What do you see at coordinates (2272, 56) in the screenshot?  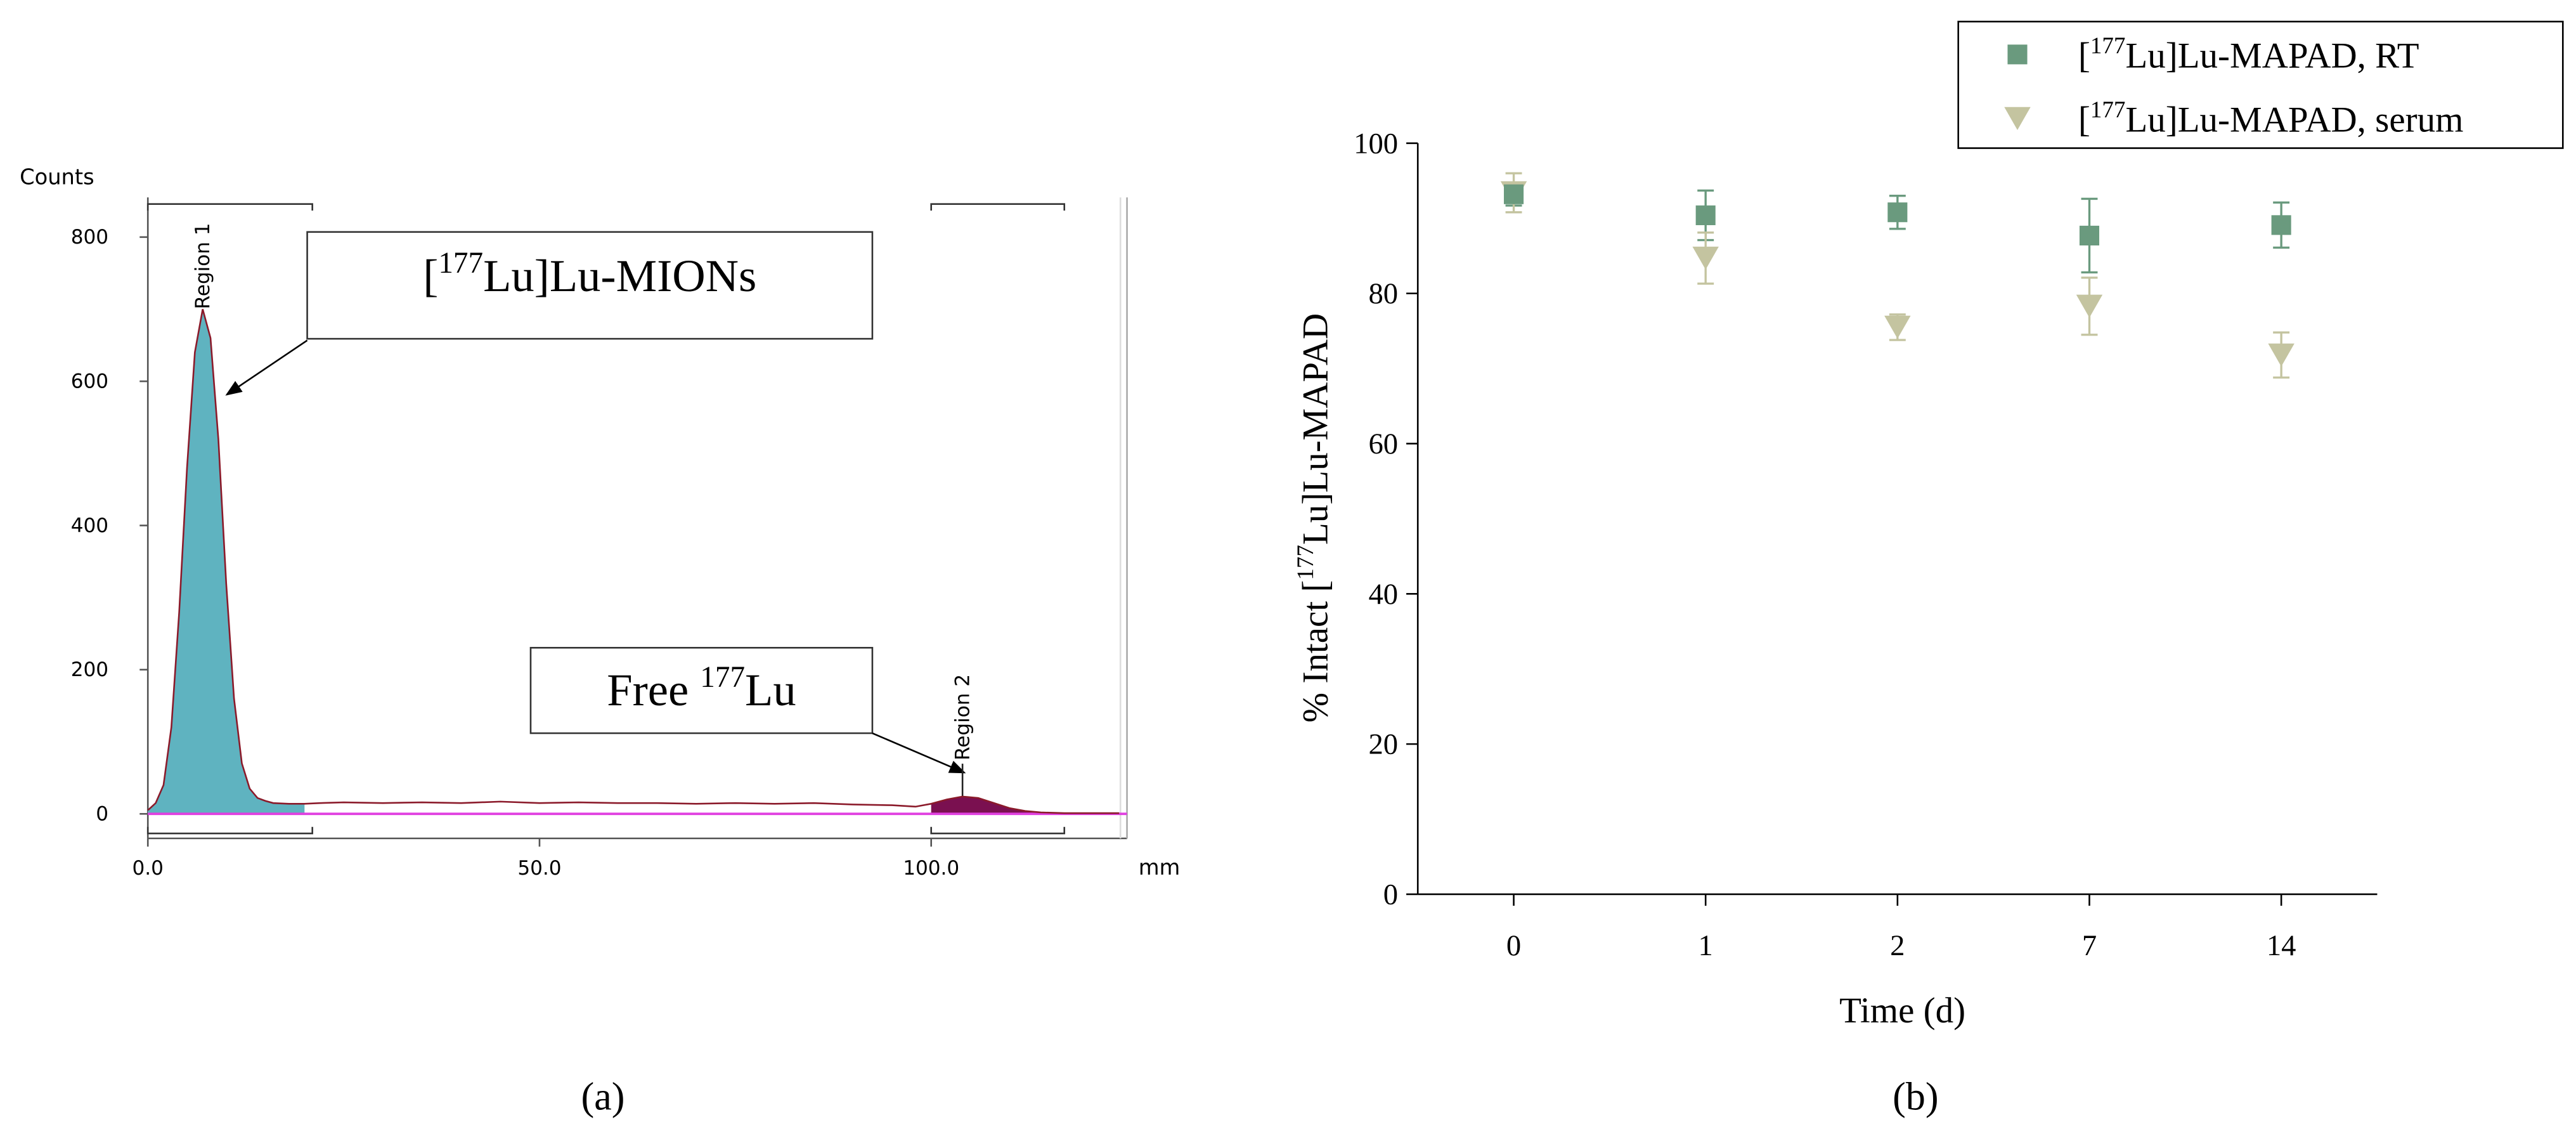 I see `text-part: Lu]Lu-MAPAD, RT` at bounding box center [2272, 56].